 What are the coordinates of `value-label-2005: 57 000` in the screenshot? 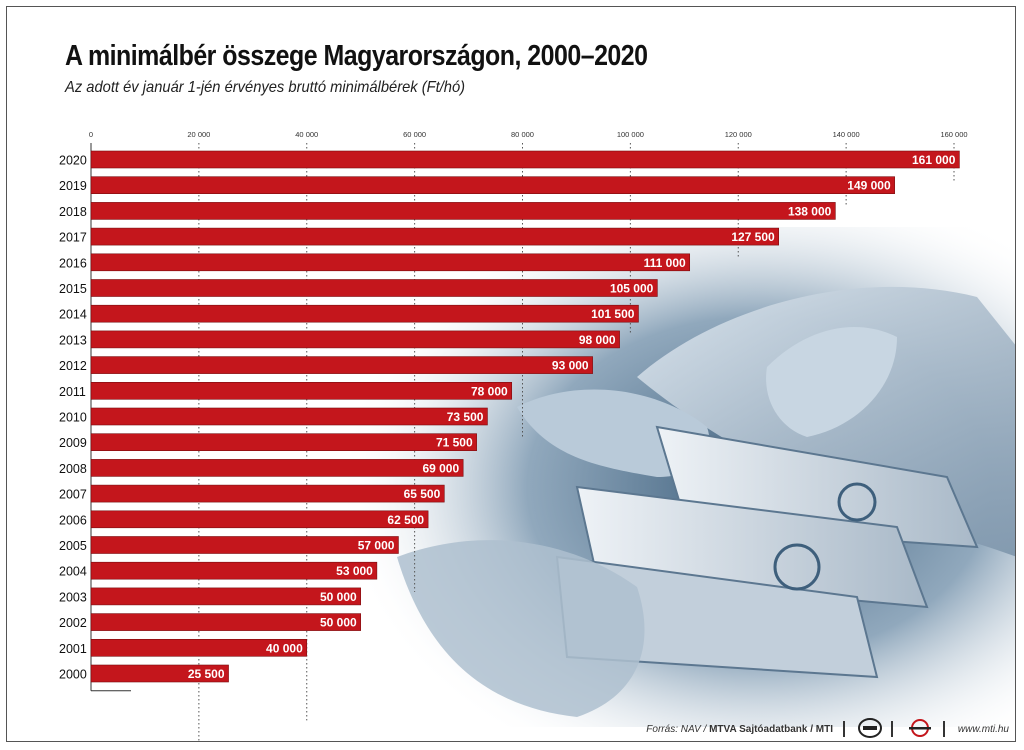 It's located at (376, 546).